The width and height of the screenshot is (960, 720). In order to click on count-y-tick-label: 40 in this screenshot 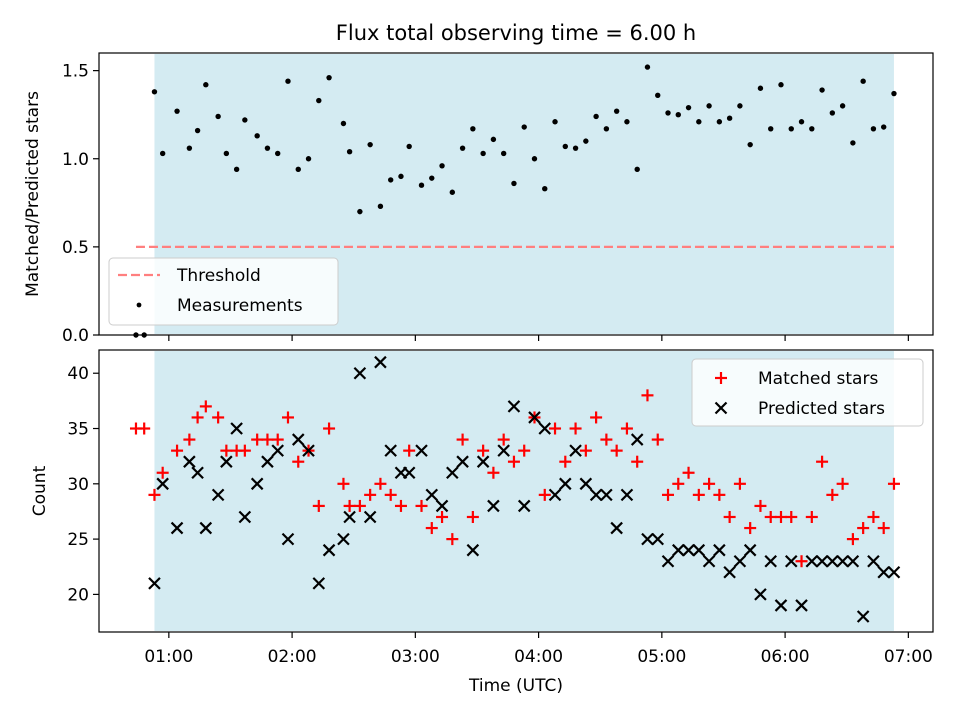, I will do `click(78, 374)`.